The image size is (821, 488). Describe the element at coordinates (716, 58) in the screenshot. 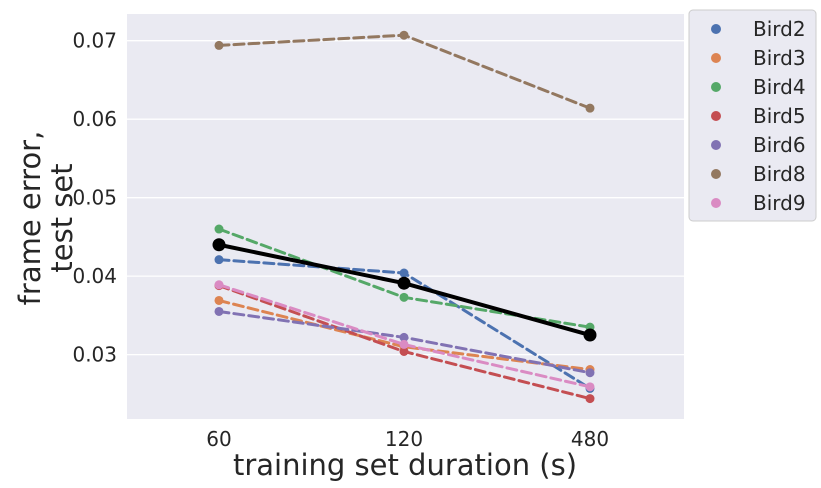

I see `legend-marker-bird3` at that location.